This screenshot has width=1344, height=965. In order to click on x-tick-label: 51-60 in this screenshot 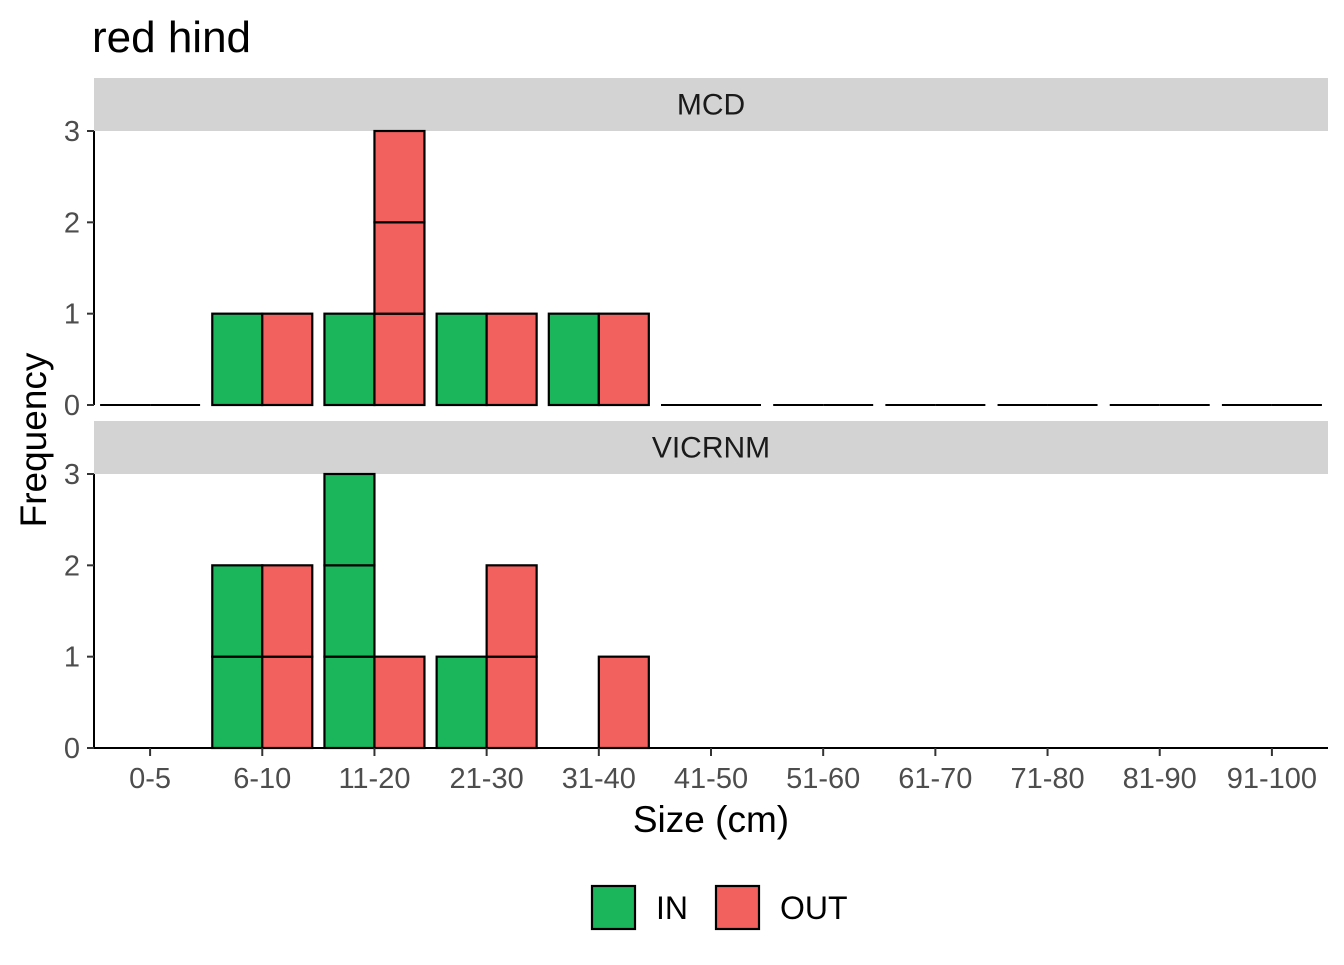, I will do `click(823, 779)`.